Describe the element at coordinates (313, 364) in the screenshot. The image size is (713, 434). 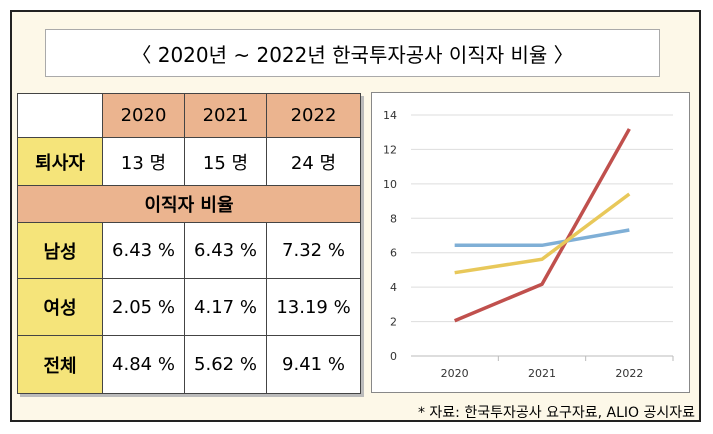
I see `cell: 9.41 %` at that location.